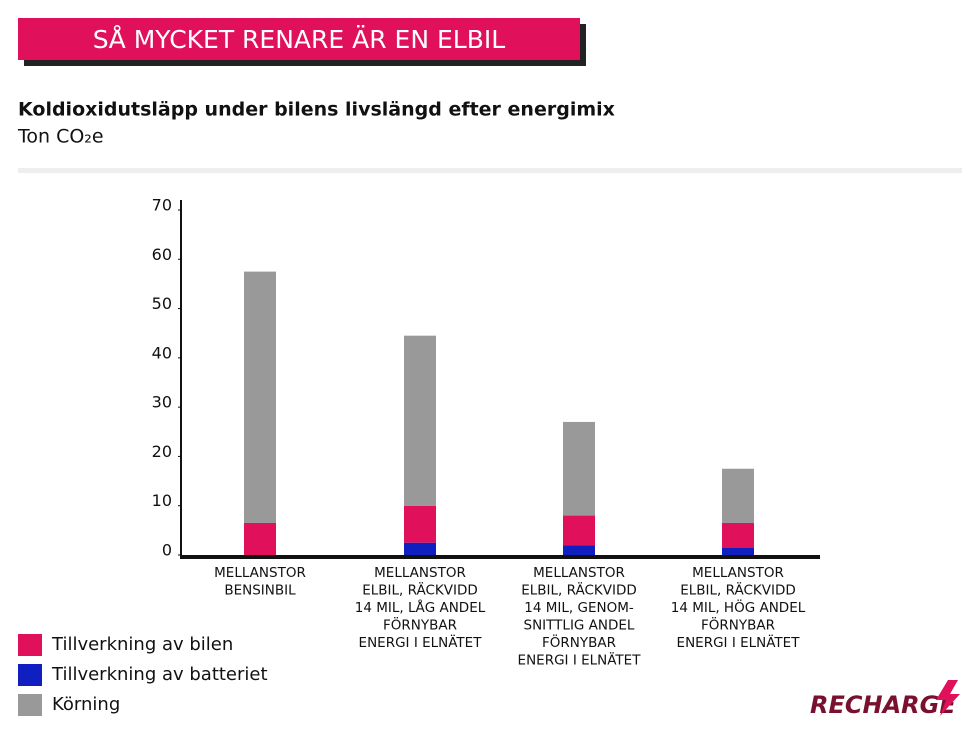 The height and width of the screenshot is (738, 980). I want to click on y-tick-label: 20, so click(162, 451).